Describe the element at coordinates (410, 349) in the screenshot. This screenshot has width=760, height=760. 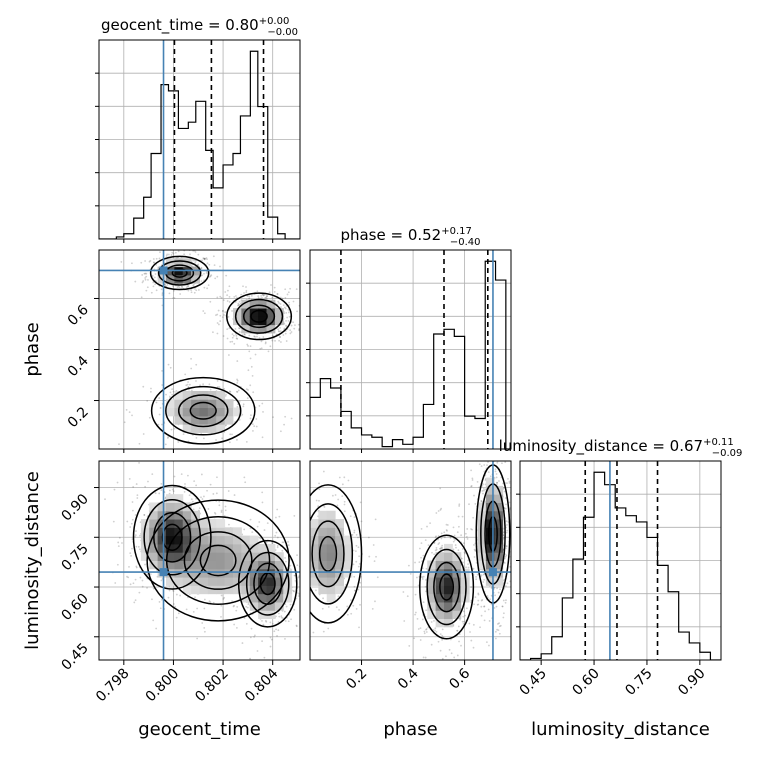
I see `panel-plot-area` at that location.